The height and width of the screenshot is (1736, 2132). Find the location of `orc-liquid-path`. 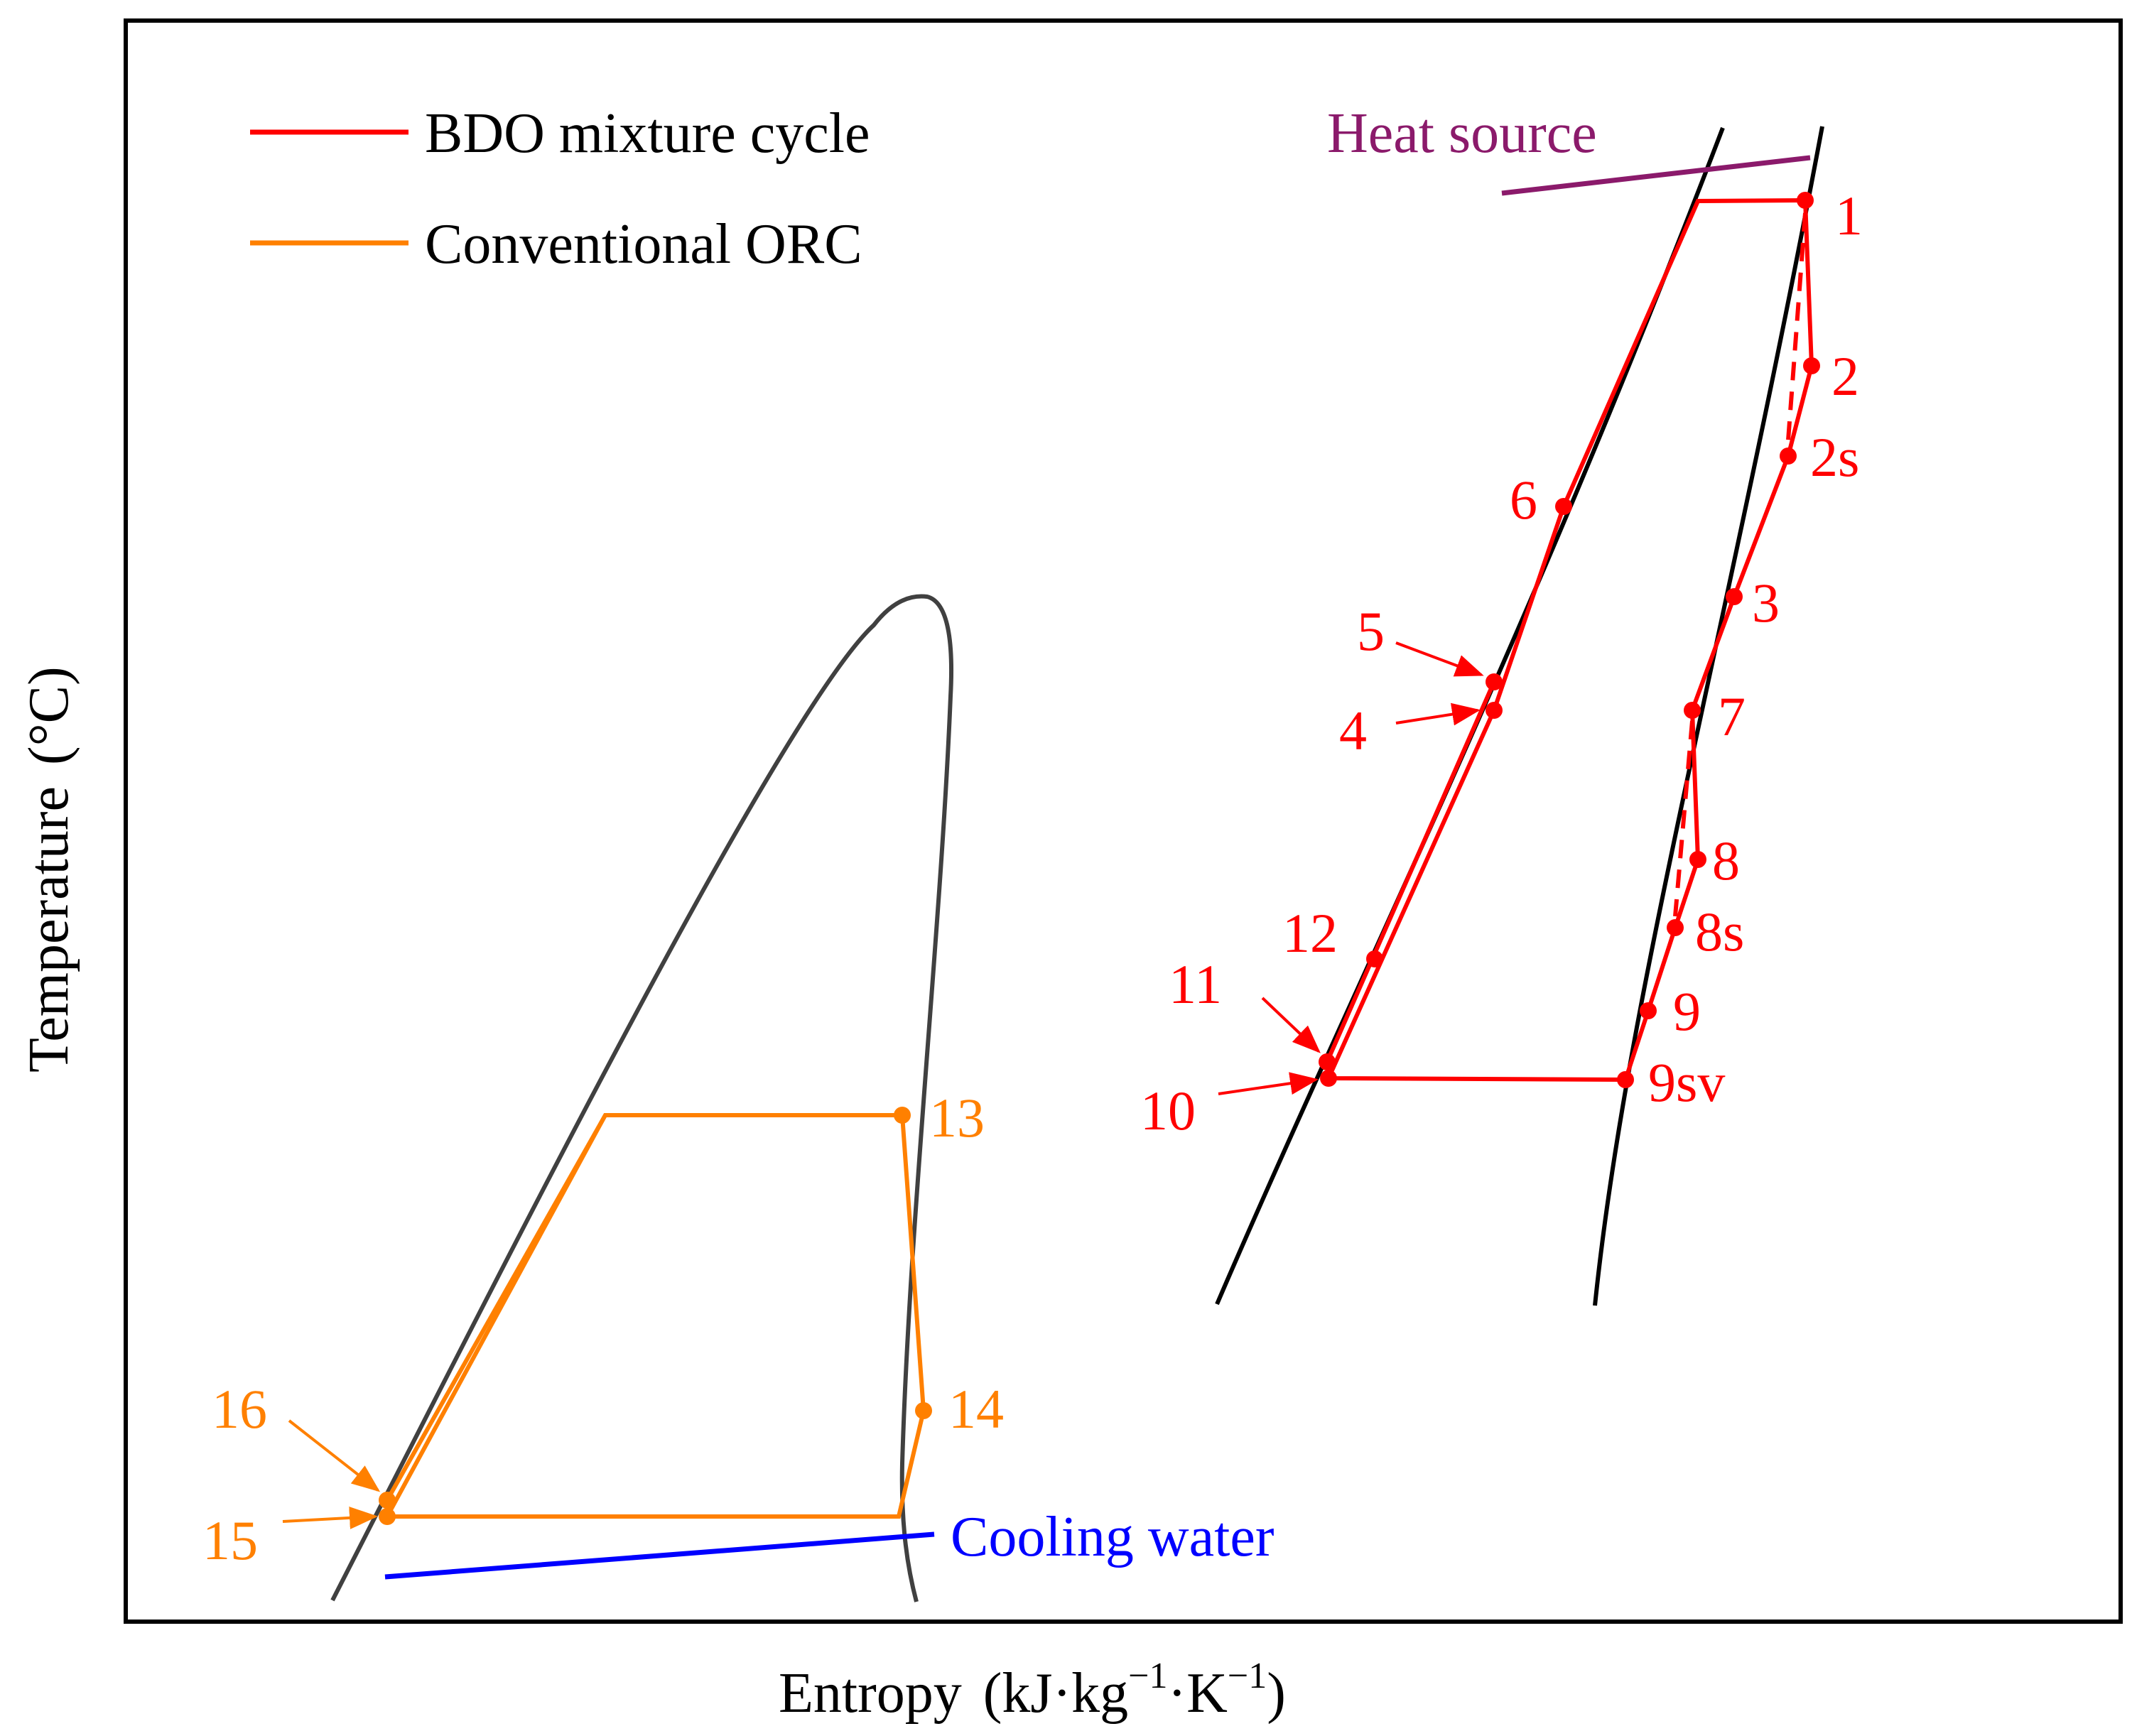

orc-liquid-path is located at coordinates (496, 1308).